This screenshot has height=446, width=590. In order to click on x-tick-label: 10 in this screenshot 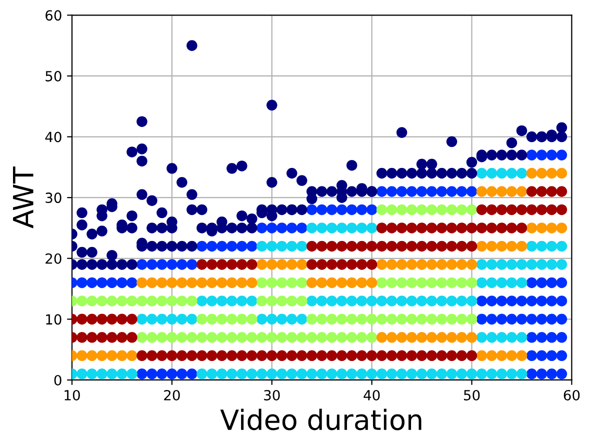, I will do `click(72, 395)`.